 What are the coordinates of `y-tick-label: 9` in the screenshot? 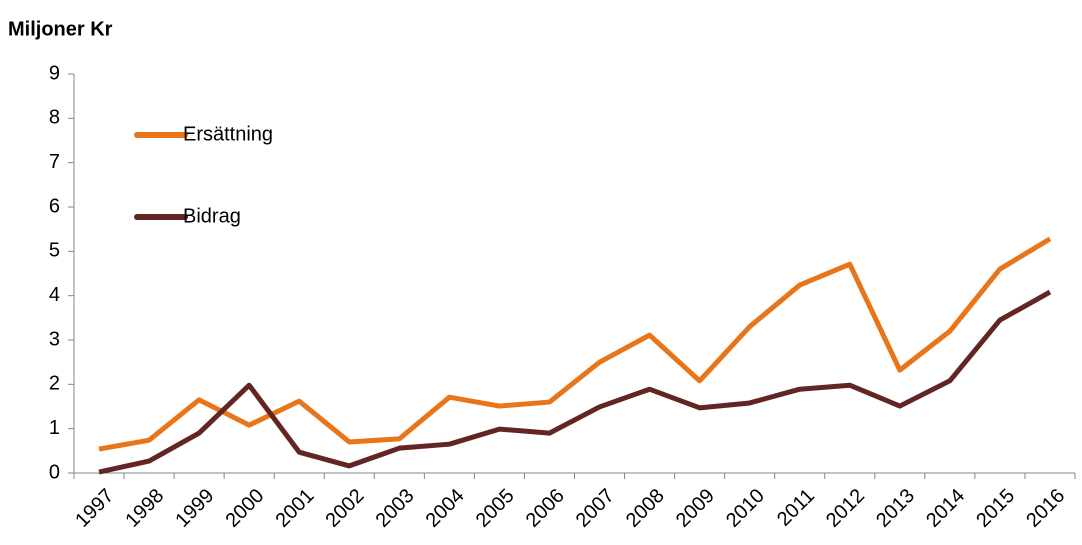 It's located at (54, 73).